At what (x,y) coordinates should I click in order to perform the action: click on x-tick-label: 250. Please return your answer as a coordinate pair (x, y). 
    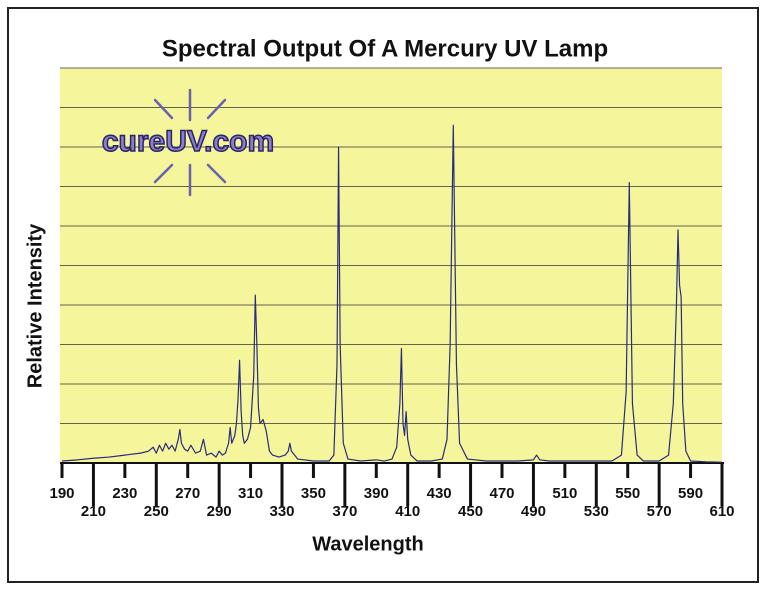
    Looking at the image, I should click on (156, 511).